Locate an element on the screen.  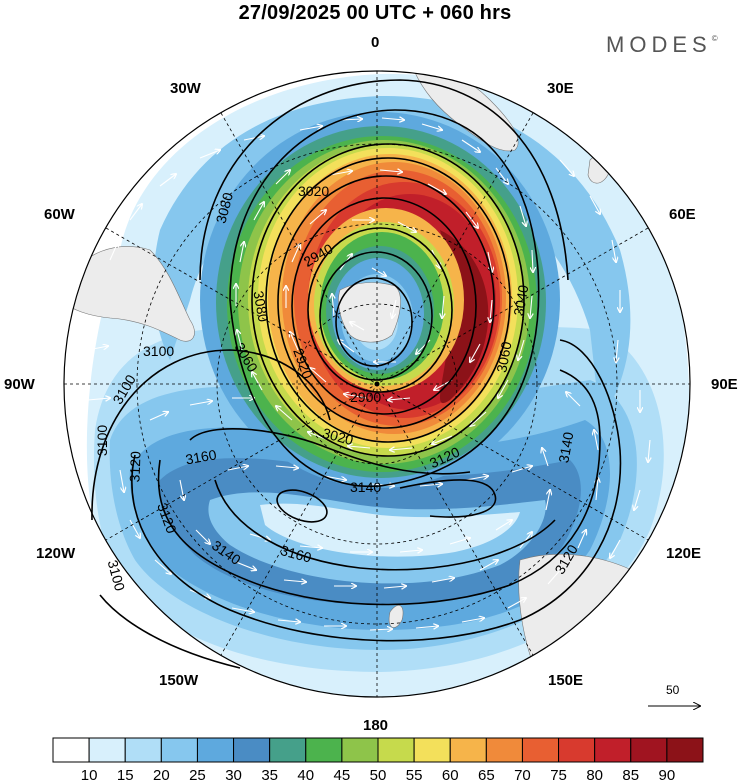
meridian-label-90w: 90W is located at coordinates (19, 384).